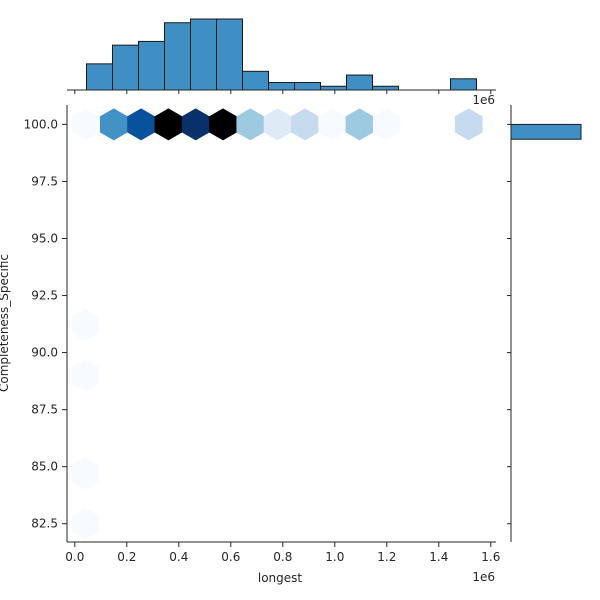  What do you see at coordinates (483, 577) in the screenshot?
I see `x-offset-label-bottom: 1e6` at bounding box center [483, 577].